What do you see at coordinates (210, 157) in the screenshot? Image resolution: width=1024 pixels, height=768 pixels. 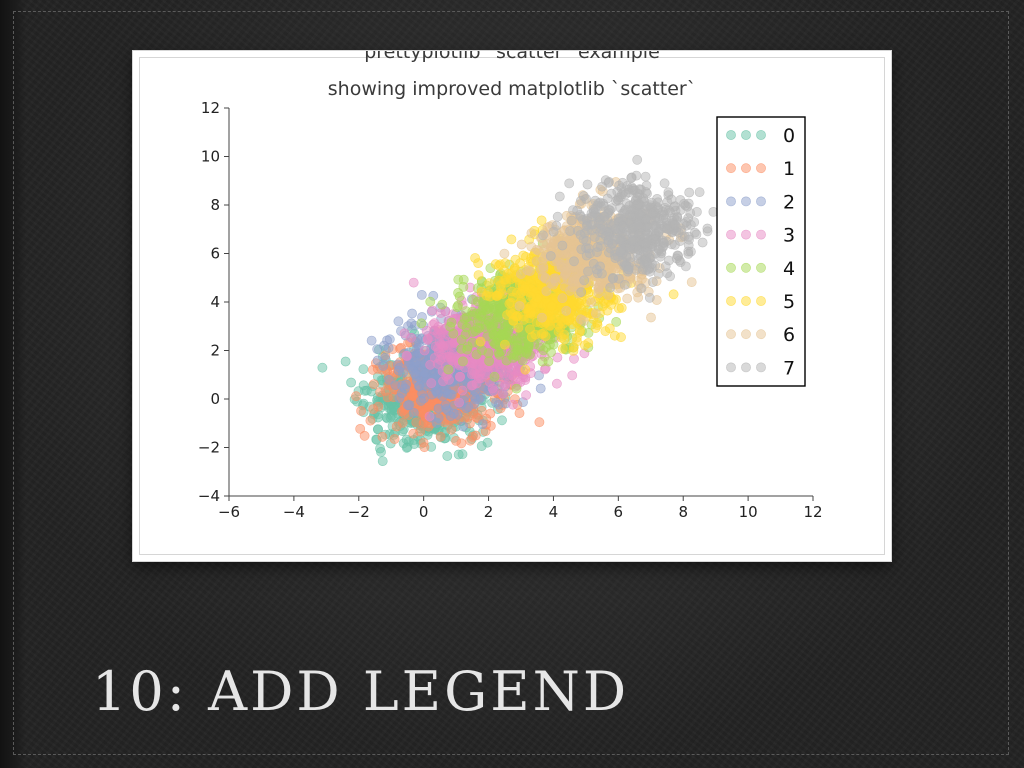 I see `y-tick-label: 10` at bounding box center [210, 157].